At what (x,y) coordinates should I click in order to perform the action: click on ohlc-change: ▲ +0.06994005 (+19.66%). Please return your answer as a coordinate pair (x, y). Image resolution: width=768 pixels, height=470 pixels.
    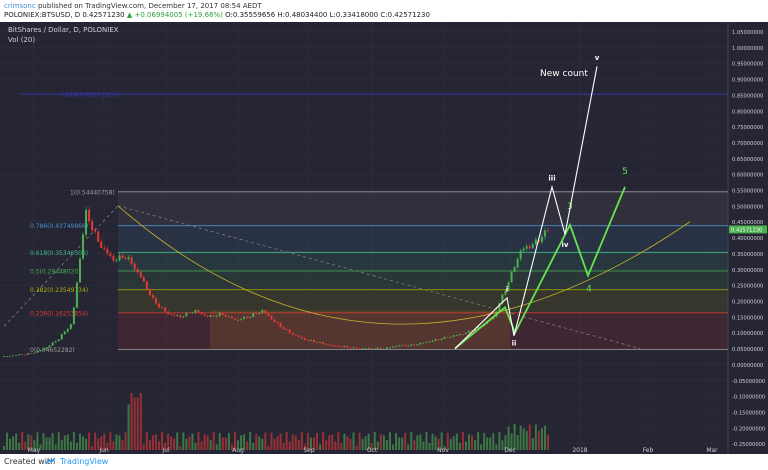
    Looking at the image, I should click on (174, 15).